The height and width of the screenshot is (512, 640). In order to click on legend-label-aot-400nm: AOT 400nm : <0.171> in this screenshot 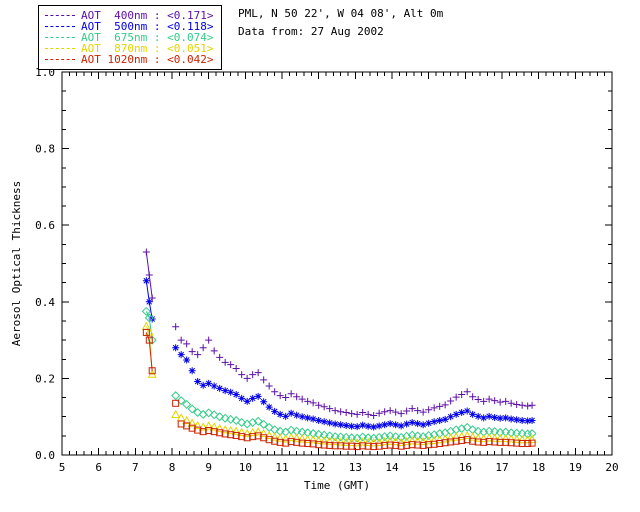, I will do `click(147, 15)`.